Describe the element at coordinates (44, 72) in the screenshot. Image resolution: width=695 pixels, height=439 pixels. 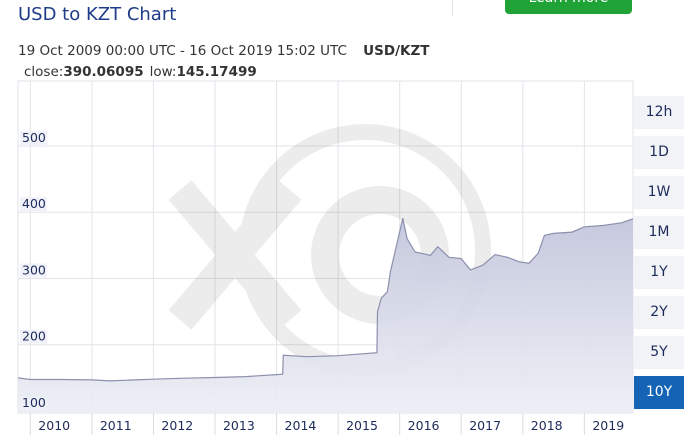
I see `stat-label: close:` at that location.